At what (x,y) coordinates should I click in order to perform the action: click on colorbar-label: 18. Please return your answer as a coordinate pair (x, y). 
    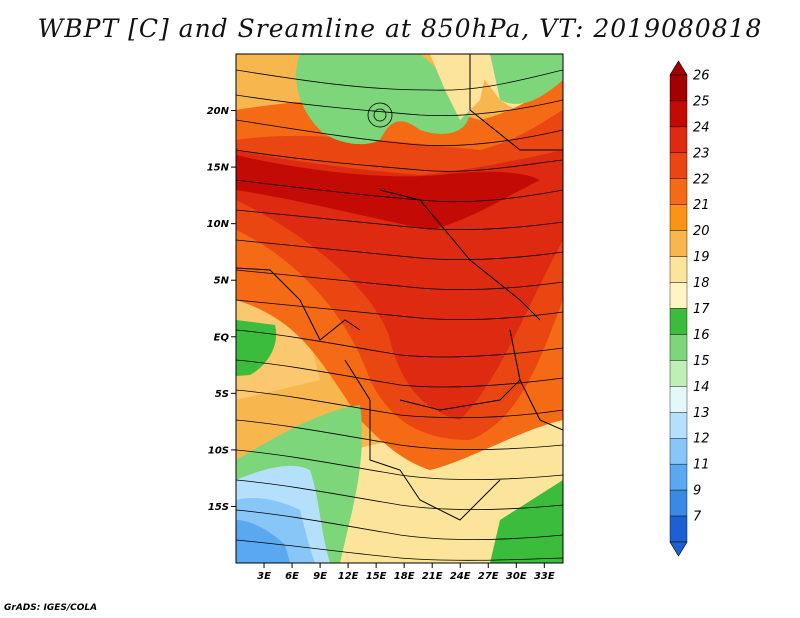
    Looking at the image, I should click on (701, 283).